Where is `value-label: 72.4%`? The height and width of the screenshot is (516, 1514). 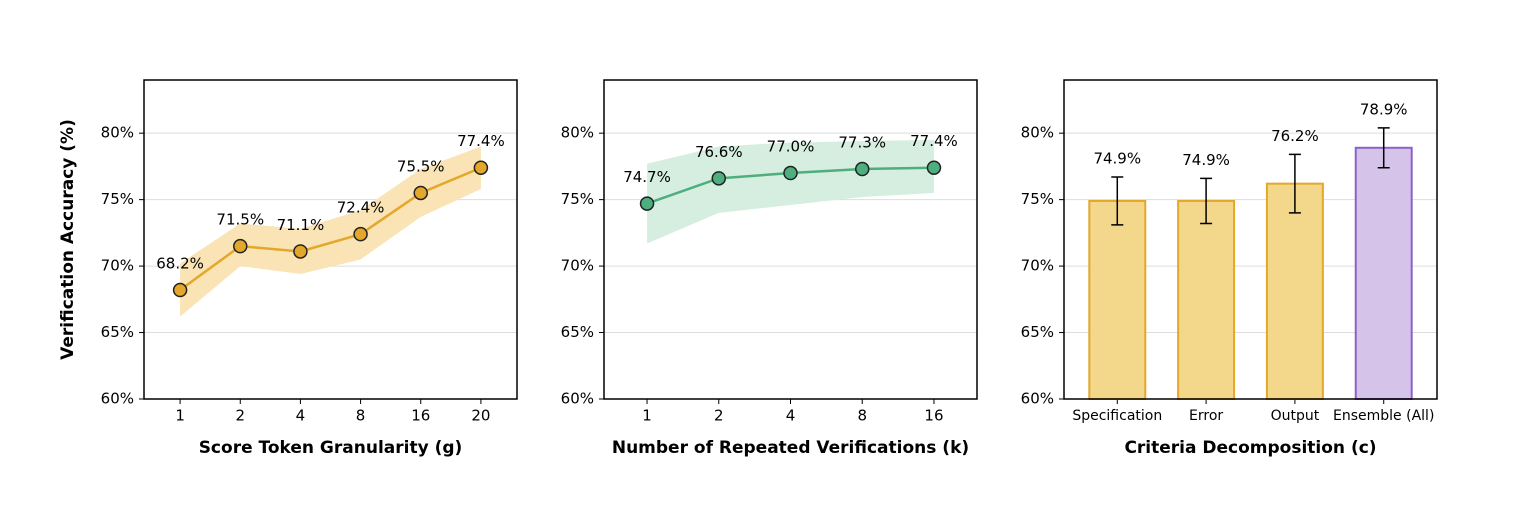
value-label: 72.4% is located at coordinates (361, 208).